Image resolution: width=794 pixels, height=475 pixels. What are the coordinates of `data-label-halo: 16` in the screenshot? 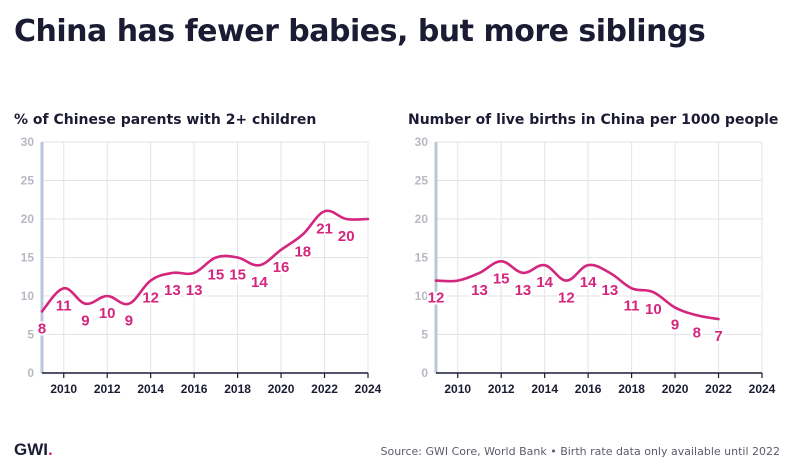 It's located at (281, 267).